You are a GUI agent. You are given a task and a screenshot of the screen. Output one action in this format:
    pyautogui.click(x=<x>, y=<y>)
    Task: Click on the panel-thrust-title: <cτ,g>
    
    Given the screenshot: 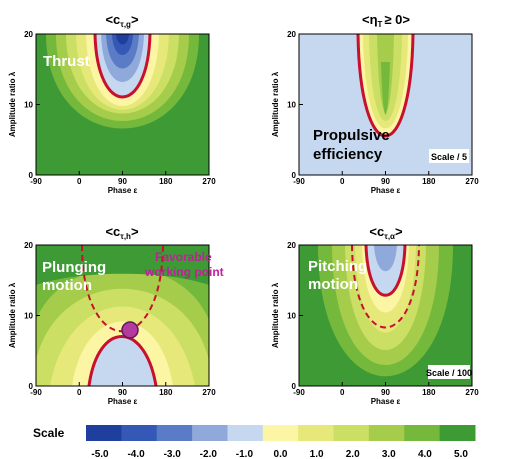 What is the action you would take?
    pyautogui.click(x=122, y=20)
    